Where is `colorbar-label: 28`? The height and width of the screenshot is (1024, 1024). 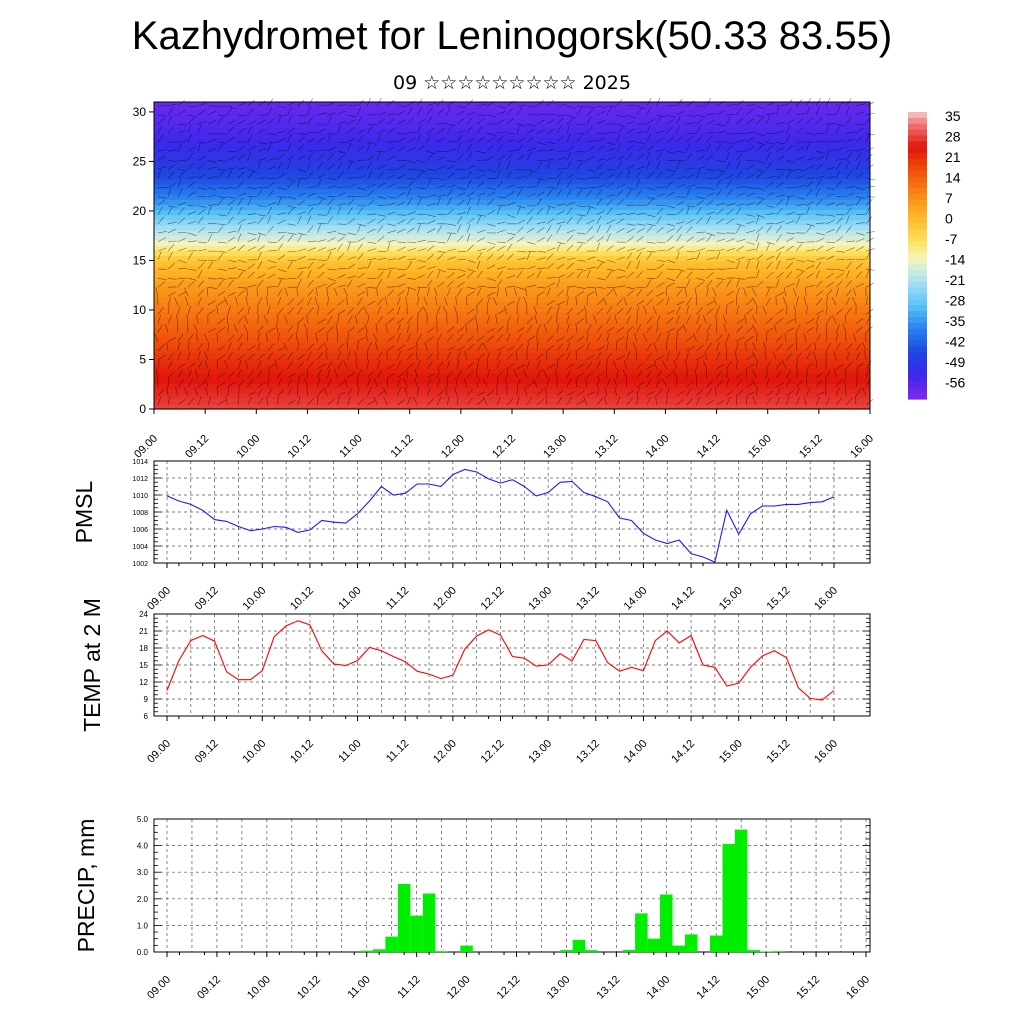
colorbar-label: 28 is located at coordinates (953, 137).